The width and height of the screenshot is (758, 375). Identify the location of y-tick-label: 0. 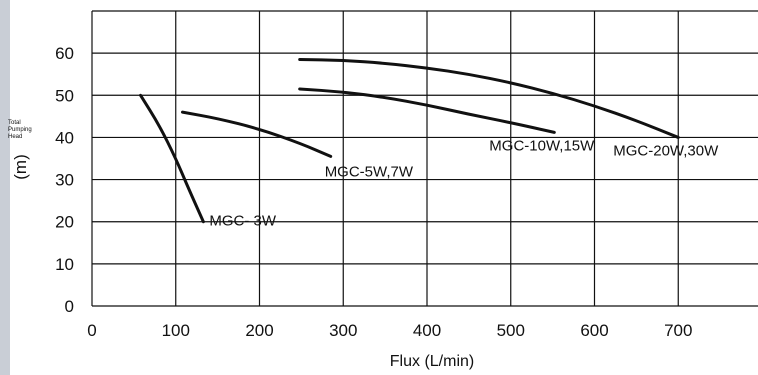
(69, 306).